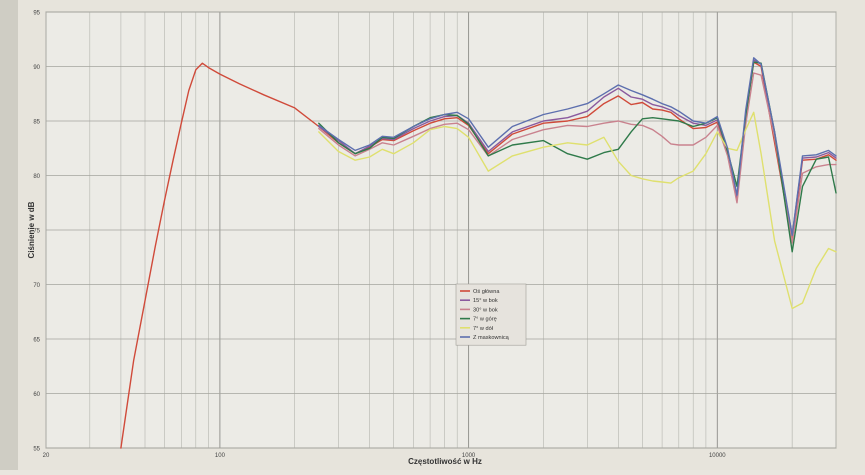  What do you see at coordinates (483, 329) in the screenshot?
I see `legend-entry-label: 7° w dół` at bounding box center [483, 329].